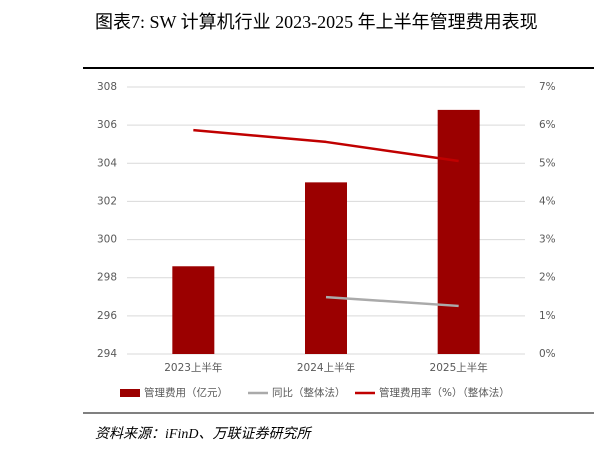  I want to click on source-note: 资料来源：iFinD、万联证券研究所, so click(203, 434).